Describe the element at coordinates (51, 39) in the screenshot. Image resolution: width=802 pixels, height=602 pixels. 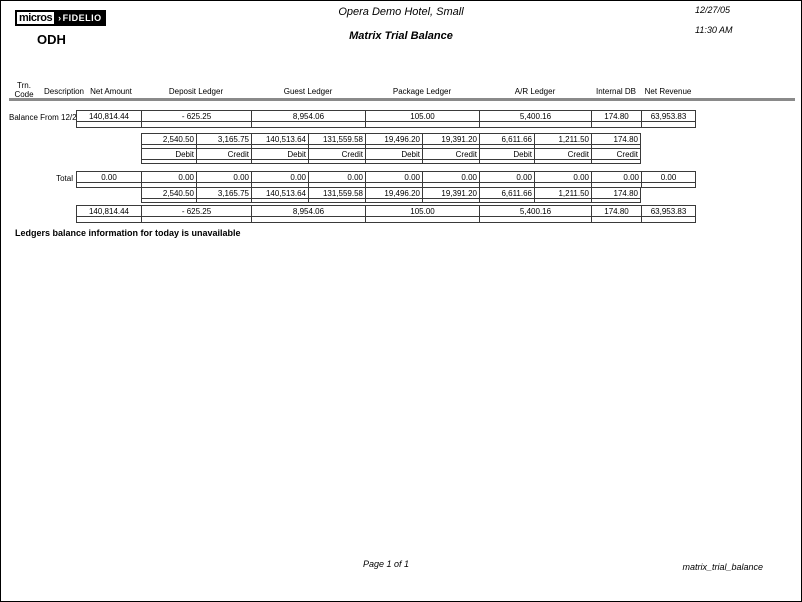
I see `property-code: ODH` at that location.